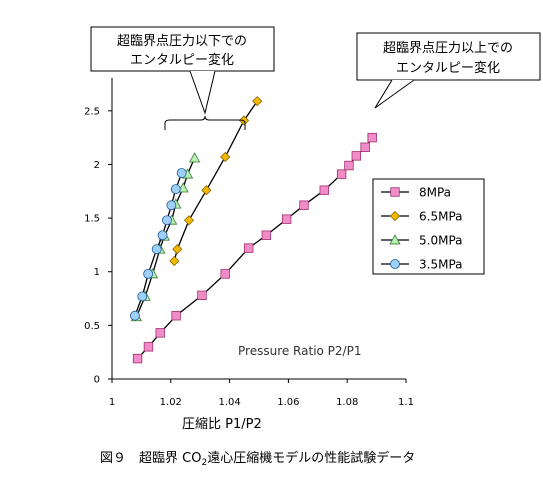 The width and height of the screenshot is (543, 486). What do you see at coordinates (97, 165) in the screenshot?
I see `y-tick-label: 2` at bounding box center [97, 165].